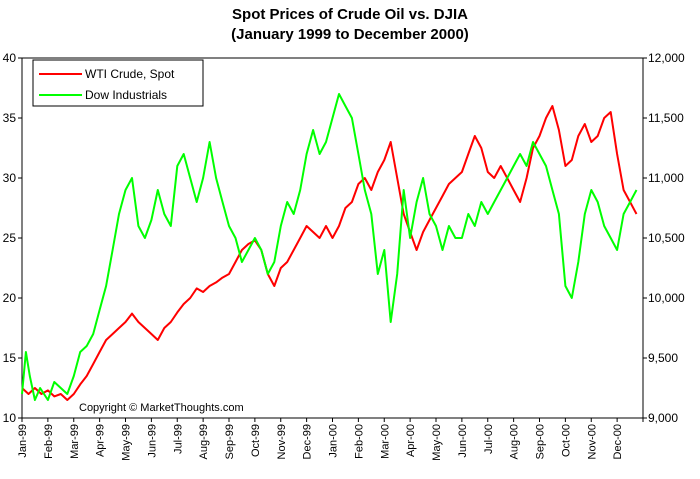 The height and width of the screenshot is (479, 700). I want to click on x-tick-label: Mar-00, so click(385, 441).